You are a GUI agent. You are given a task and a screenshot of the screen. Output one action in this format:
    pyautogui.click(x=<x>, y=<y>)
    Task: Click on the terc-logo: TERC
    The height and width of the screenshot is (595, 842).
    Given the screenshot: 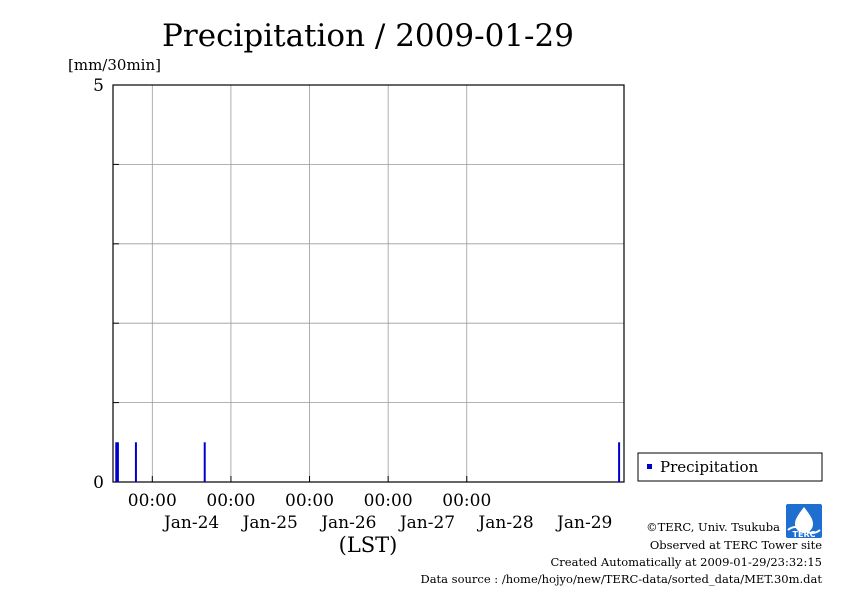 What is the action you would take?
    pyautogui.click(x=804, y=521)
    